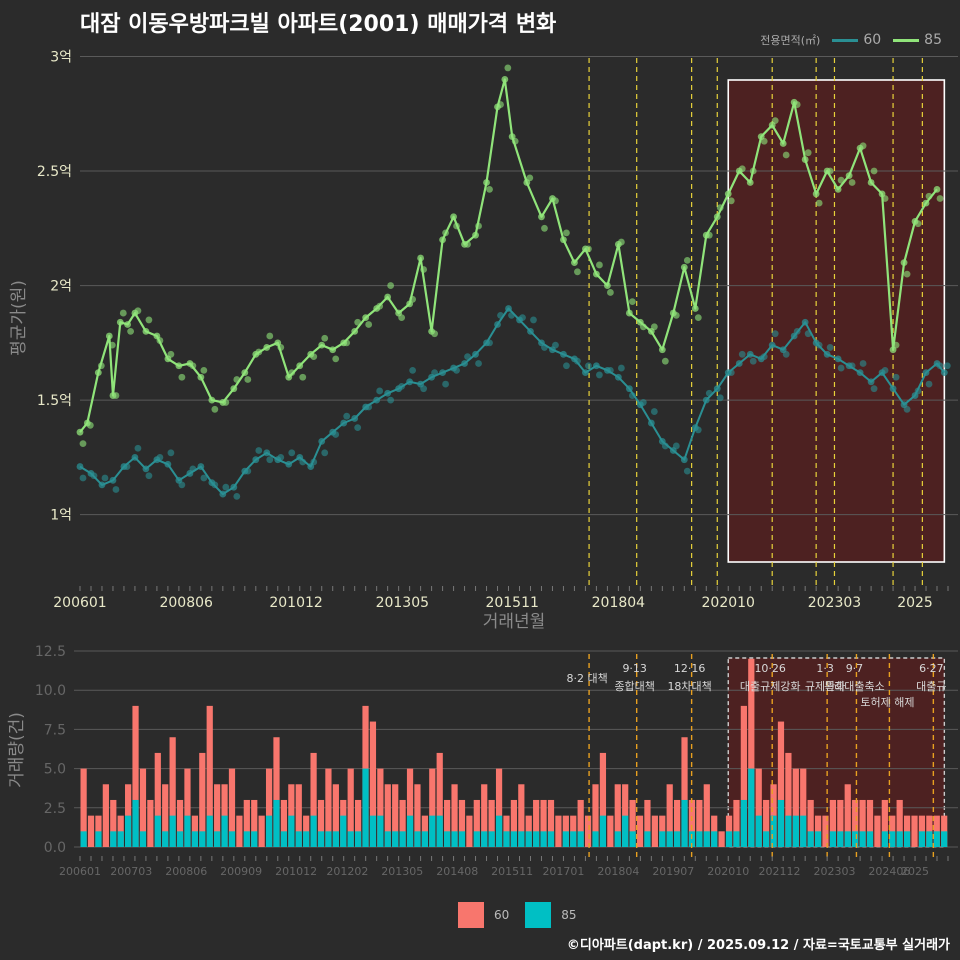 The width and height of the screenshot is (960, 960). What do you see at coordinates (834, 603) in the screenshot?
I see `x-tick-label: 202303` at bounding box center [834, 603].